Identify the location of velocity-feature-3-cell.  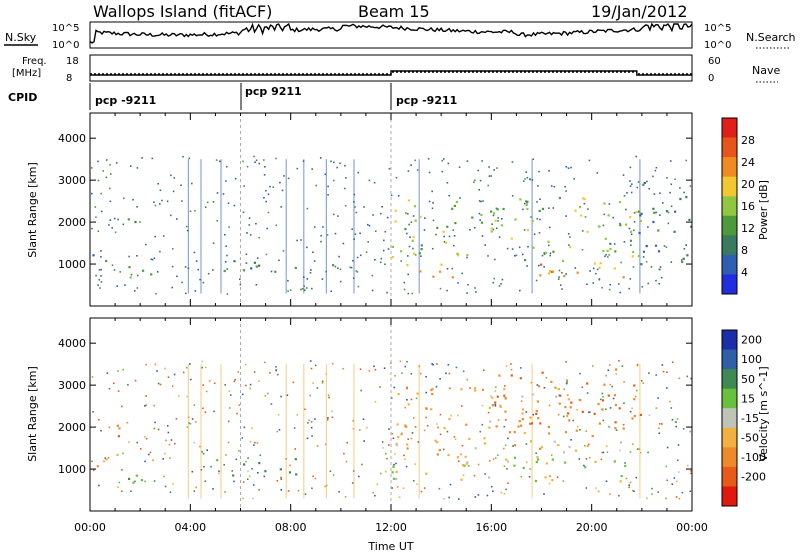
(244, 464).